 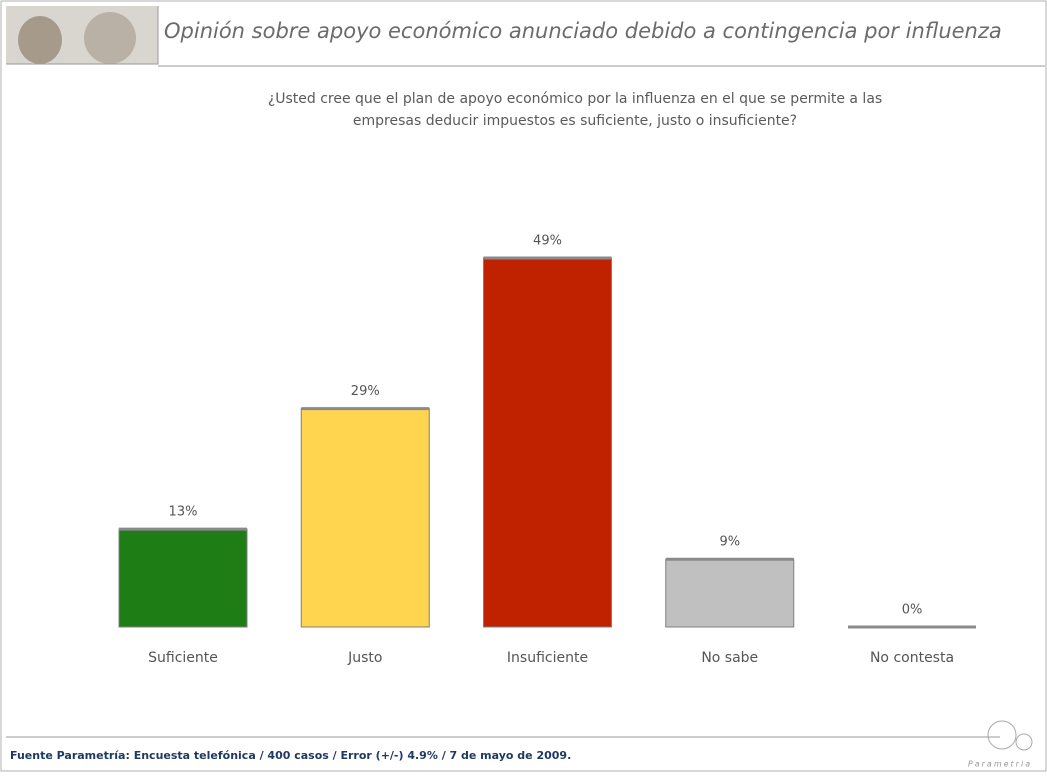 What do you see at coordinates (82, 35) in the screenshot?
I see `photo-frame` at bounding box center [82, 35].